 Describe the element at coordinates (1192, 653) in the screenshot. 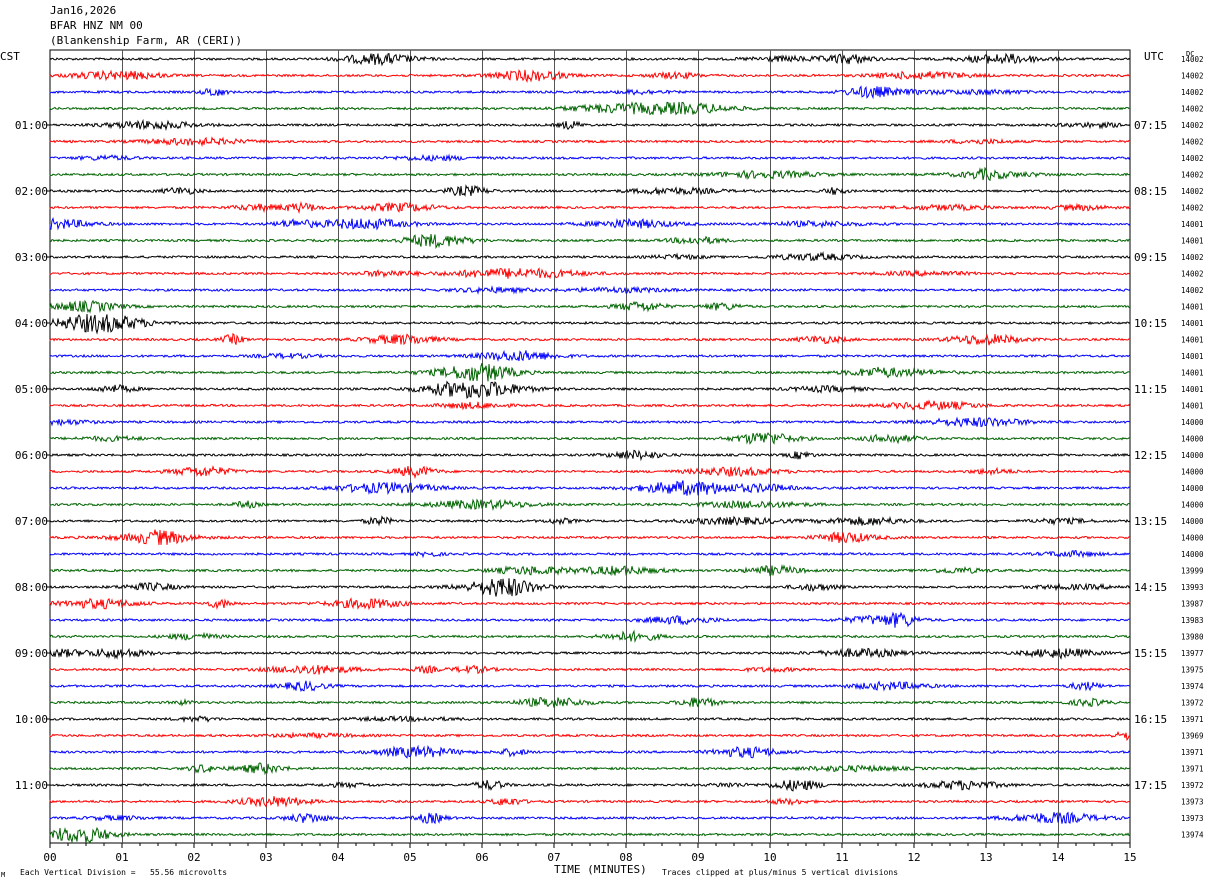

I see `dc-offset-value: 13977` at that location.